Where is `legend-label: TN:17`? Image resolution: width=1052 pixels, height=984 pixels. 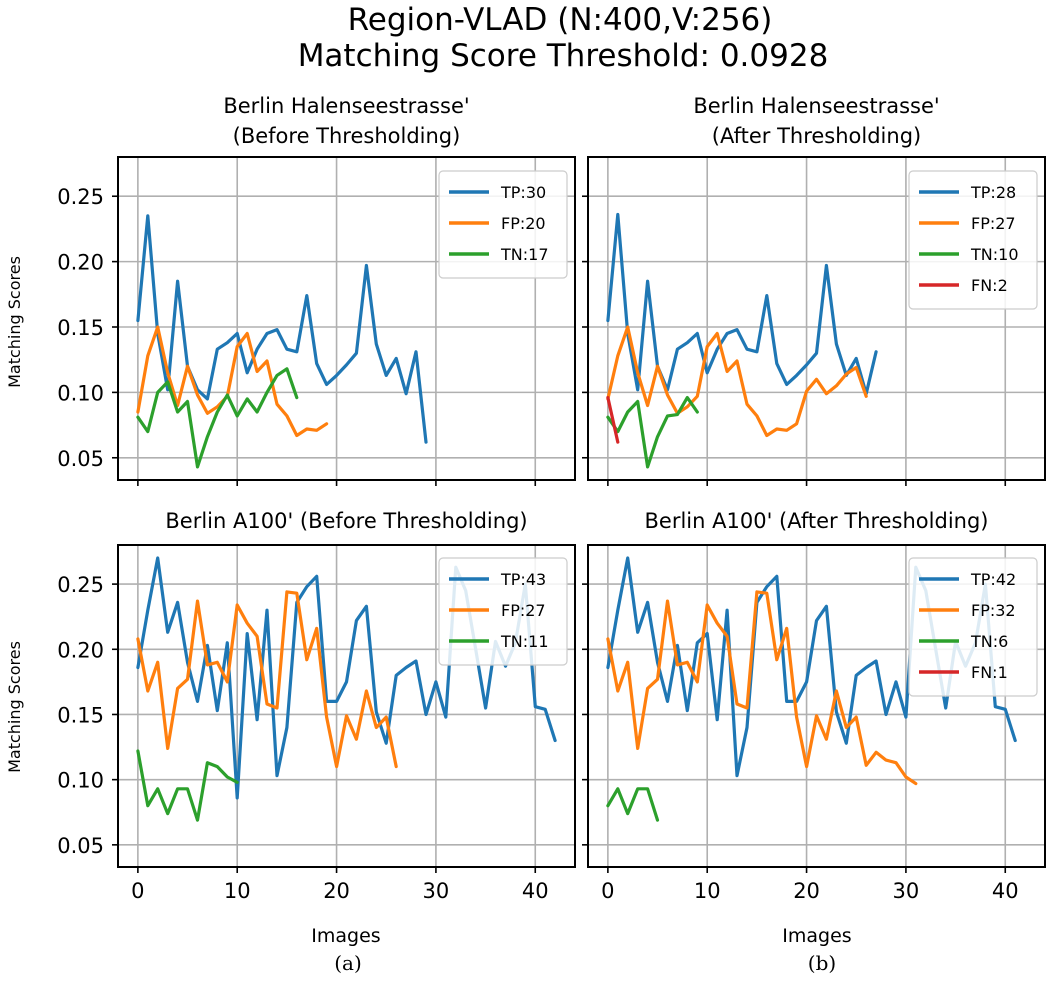
legend-label: TN:17 is located at coordinates (524, 254).